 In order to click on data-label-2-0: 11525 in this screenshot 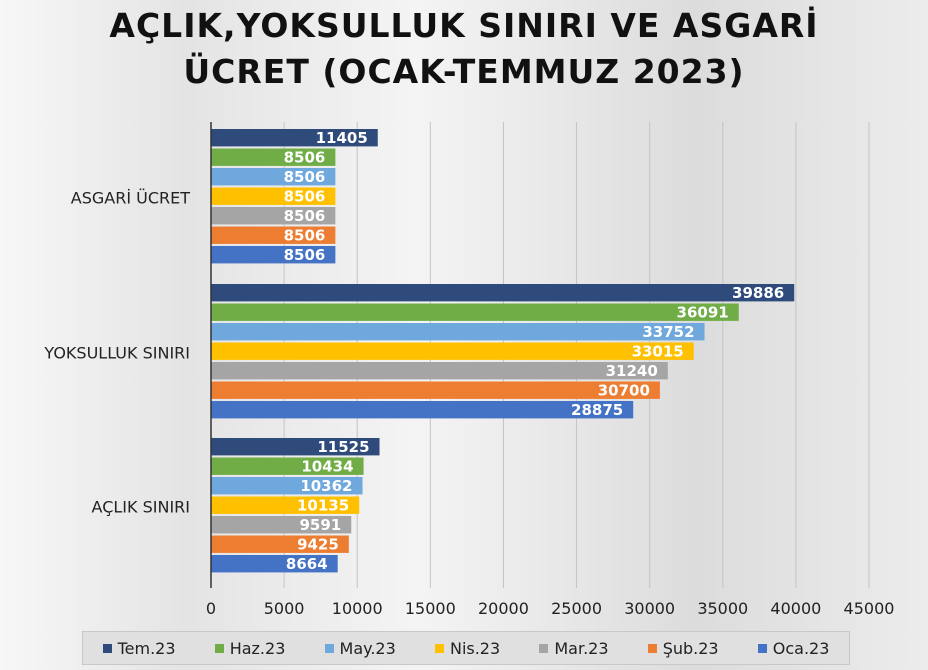, I will do `click(343, 447)`.